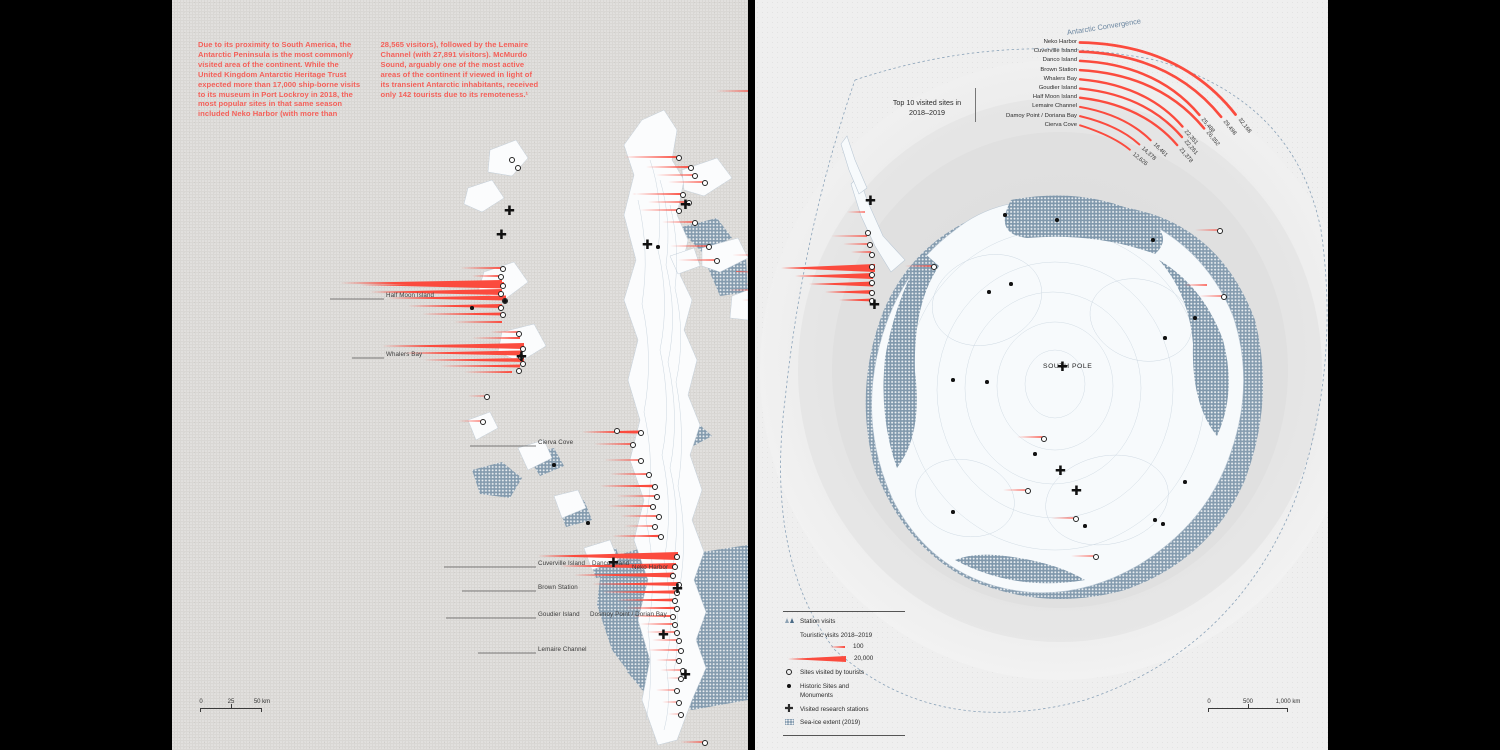 Image resolution: width=1500 pixels, height=750 pixels. Describe the element at coordinates (844, 736) in the screenshot. I see `legend-bottom-rule` at that location.